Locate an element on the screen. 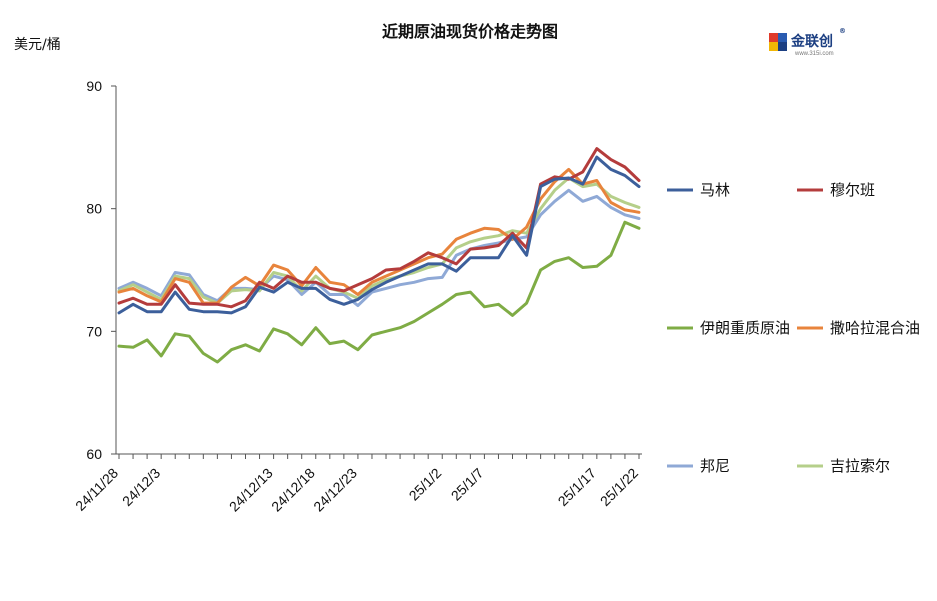  x-tick-label: 24/12/23 is located at coordinates (335, 490).